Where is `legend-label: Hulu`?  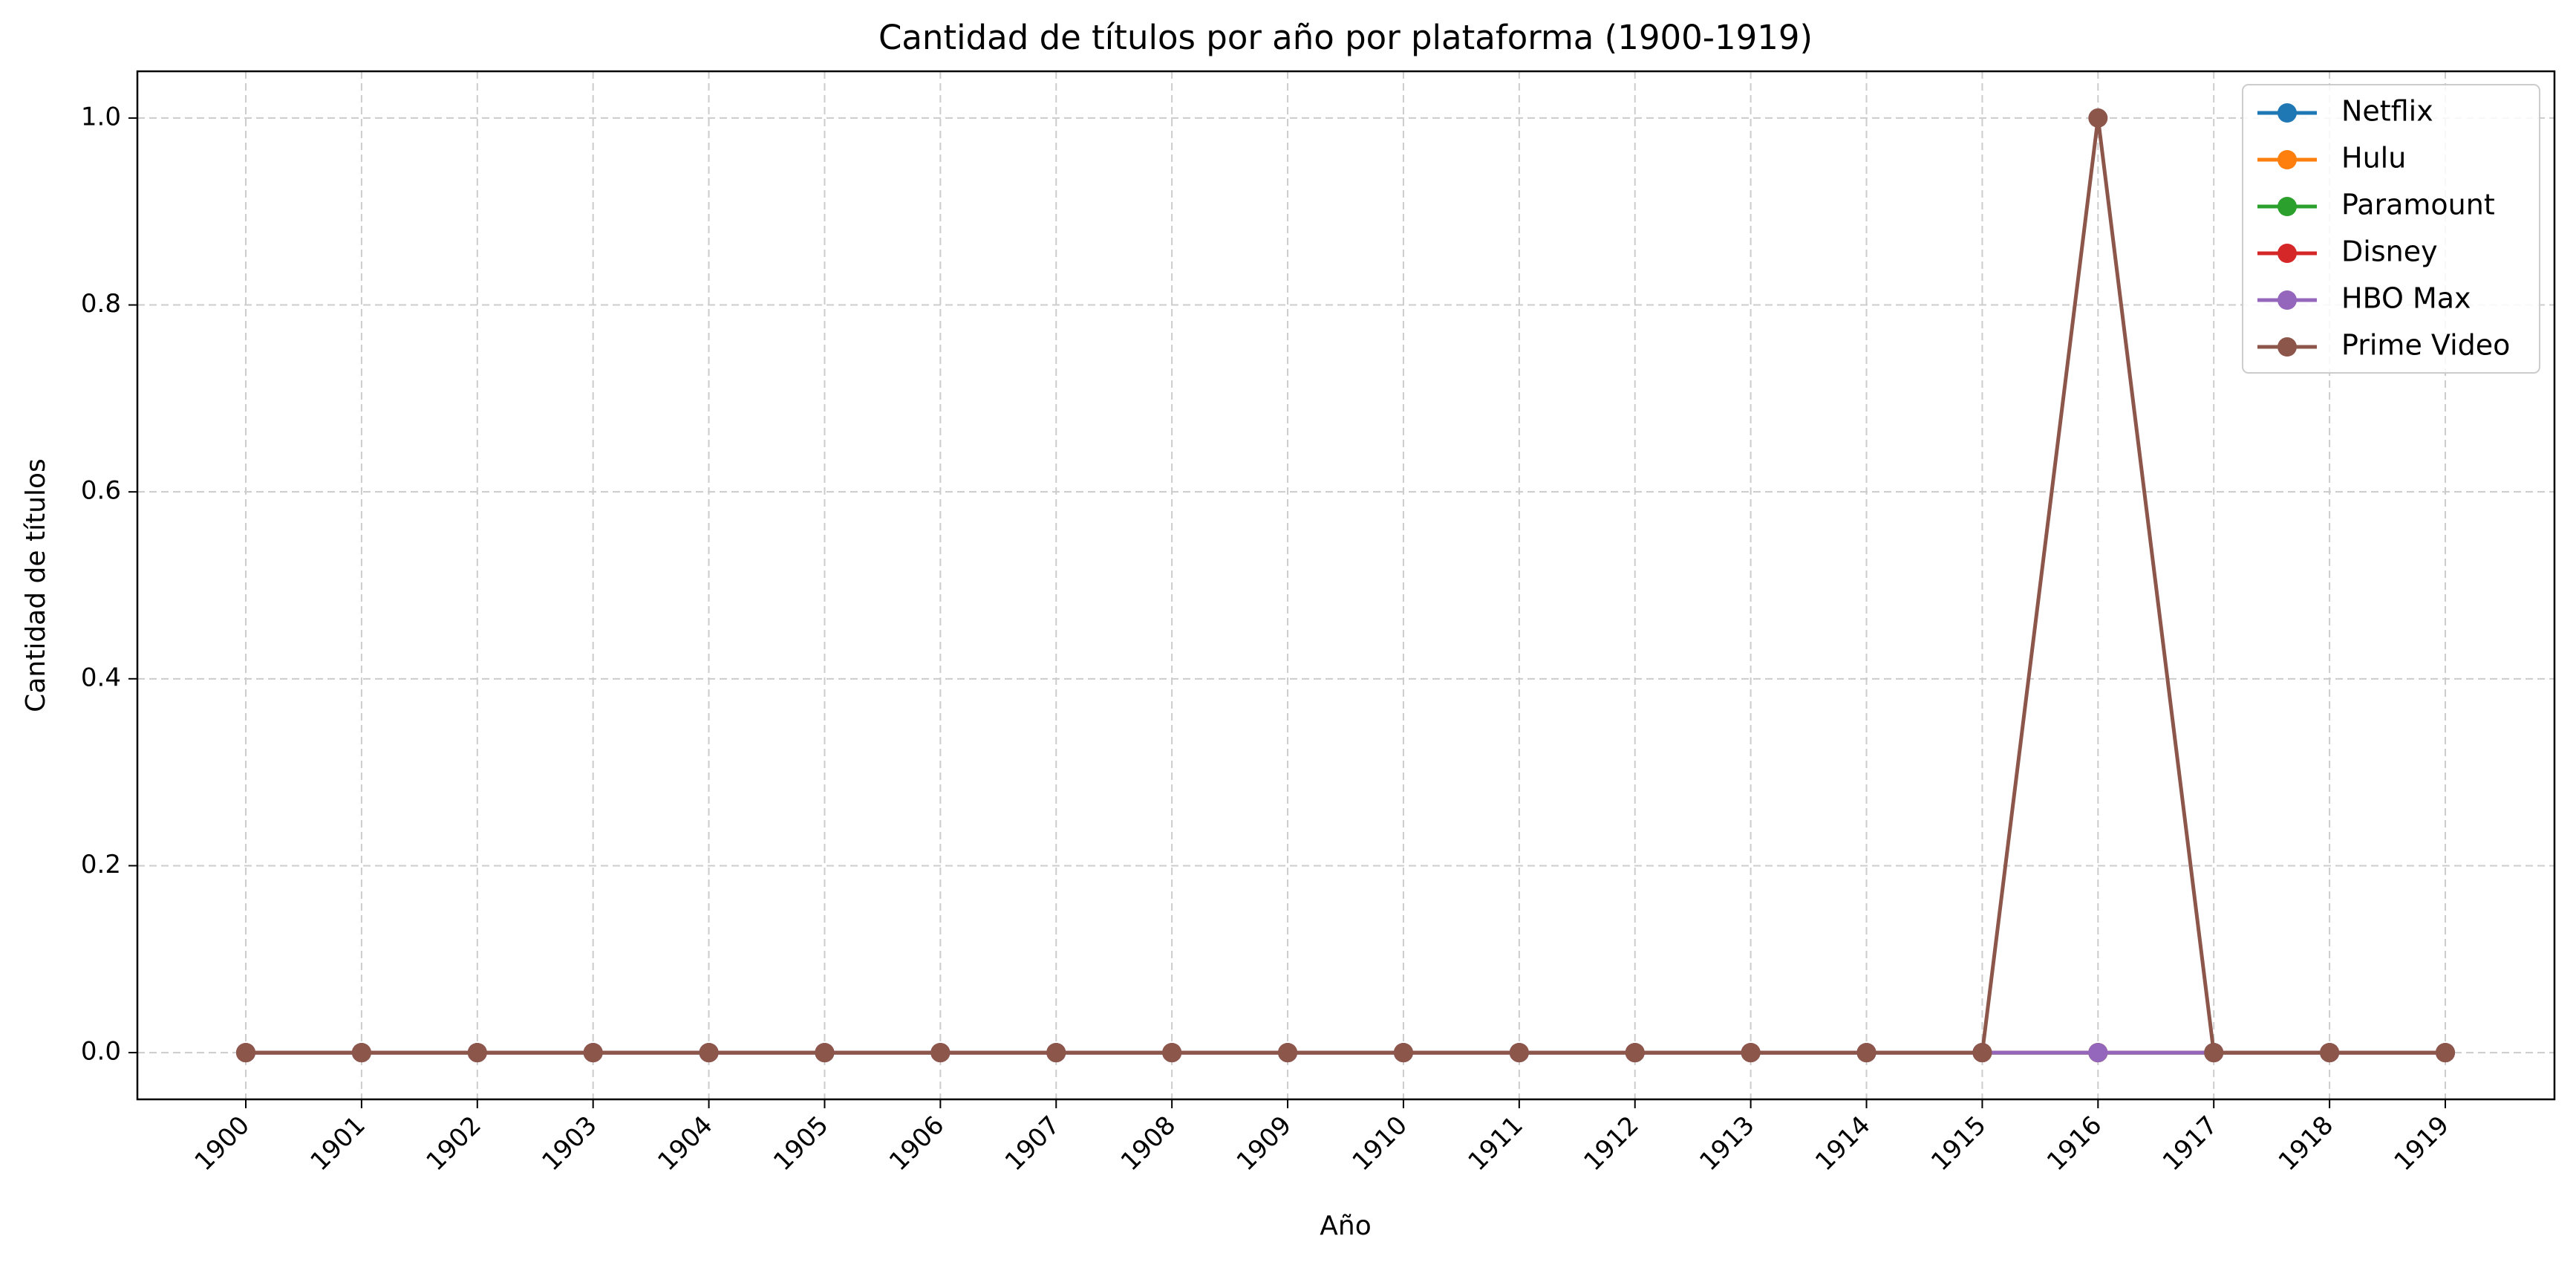
legend-label: Hulu is located at coordinates (2373, 158).